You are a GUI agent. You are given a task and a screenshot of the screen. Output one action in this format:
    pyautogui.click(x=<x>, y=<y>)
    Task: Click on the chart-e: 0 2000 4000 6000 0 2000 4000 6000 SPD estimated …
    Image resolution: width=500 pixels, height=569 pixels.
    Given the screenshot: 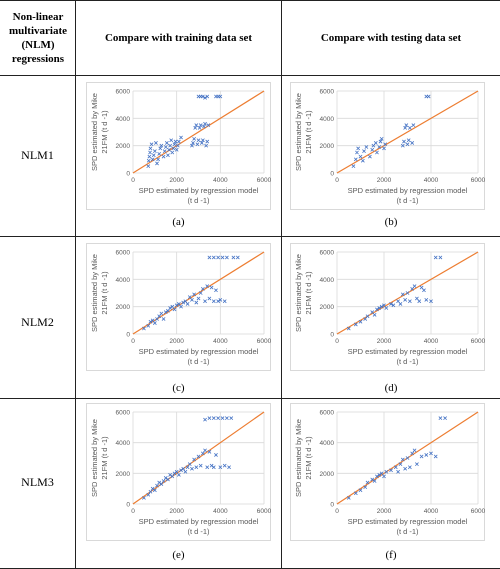 What is the action you would take?
    pyautogui.click(x=179, y=472)
    